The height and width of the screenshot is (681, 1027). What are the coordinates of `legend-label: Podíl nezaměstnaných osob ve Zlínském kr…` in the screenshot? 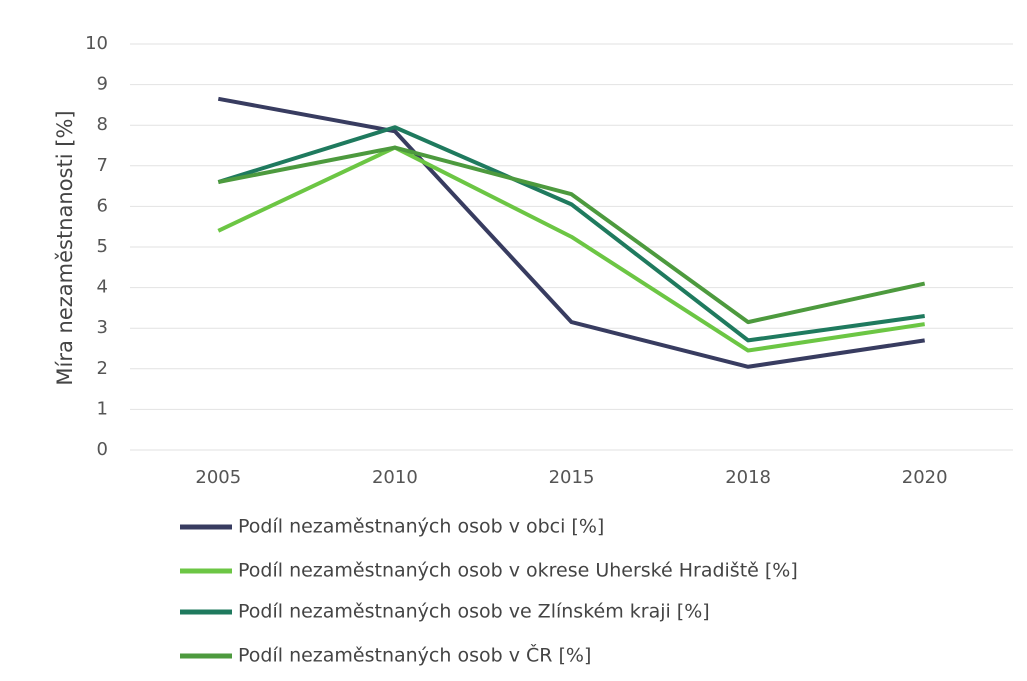 It's located at (474, 612).